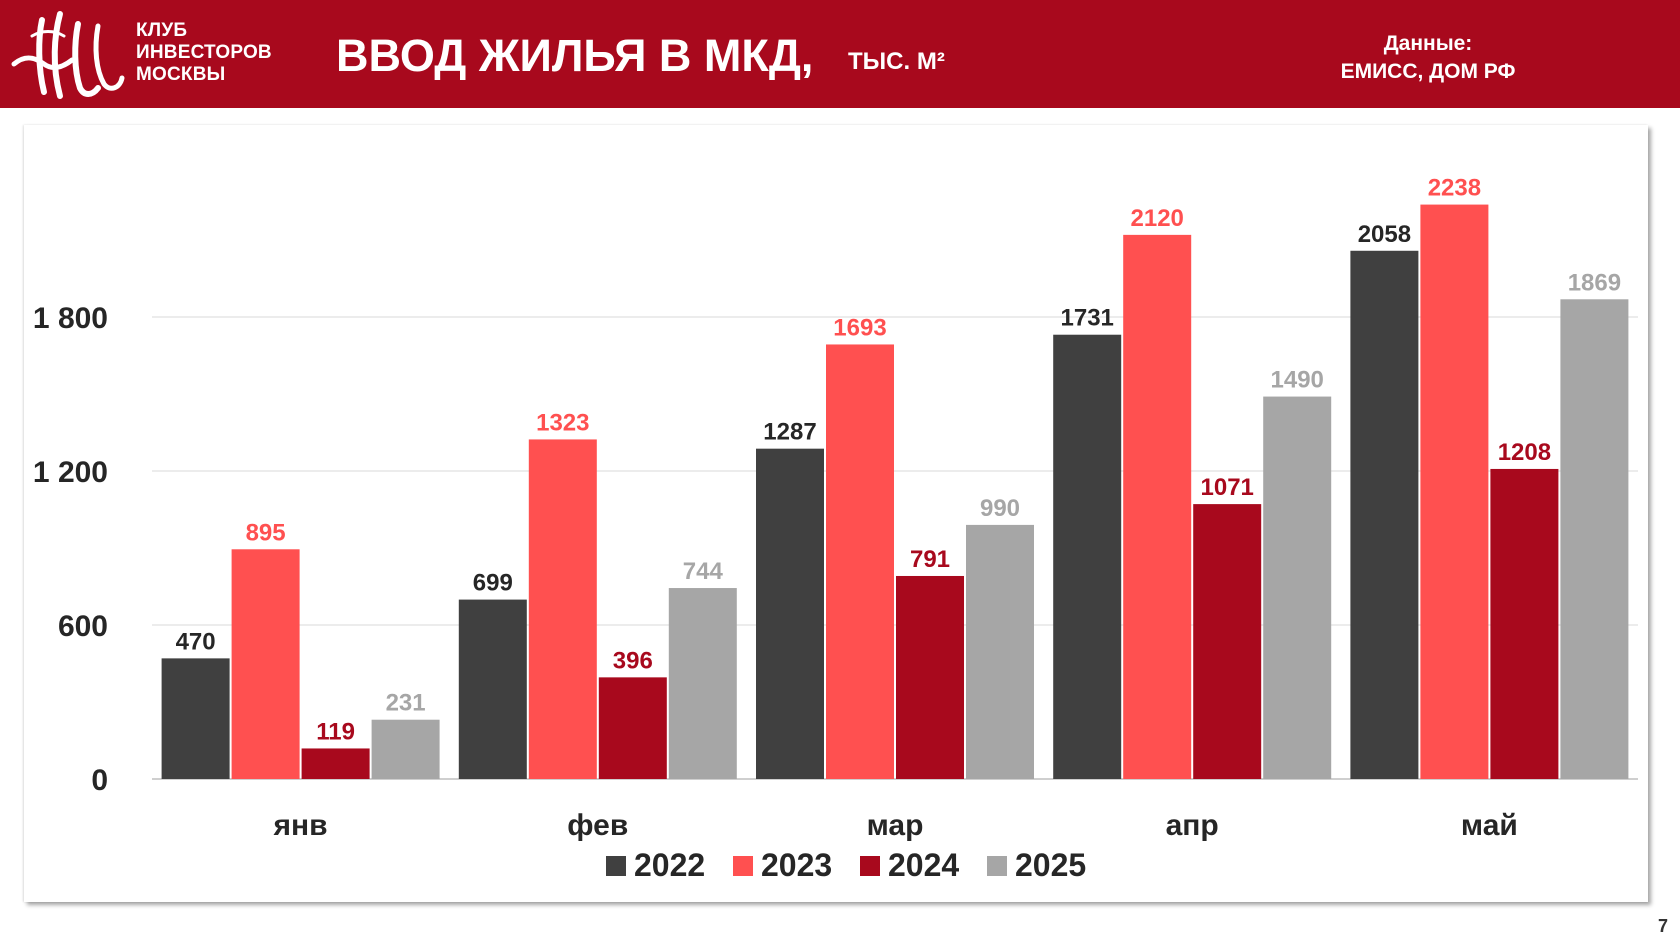 The height and width of the screenshot is (945, 1680). Describe the element at coordinates (1428, 43) in the screenshot. I see `source-label: Данные:` at that location.